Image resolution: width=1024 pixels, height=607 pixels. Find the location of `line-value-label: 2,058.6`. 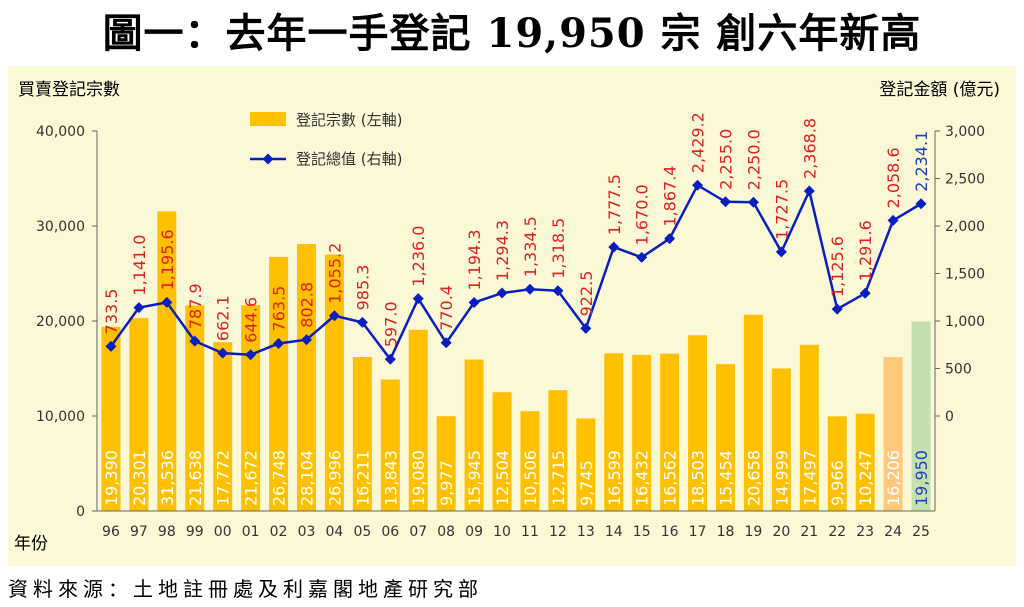

line-value-label: 2,058.6 is located at coordinates (893, 177).